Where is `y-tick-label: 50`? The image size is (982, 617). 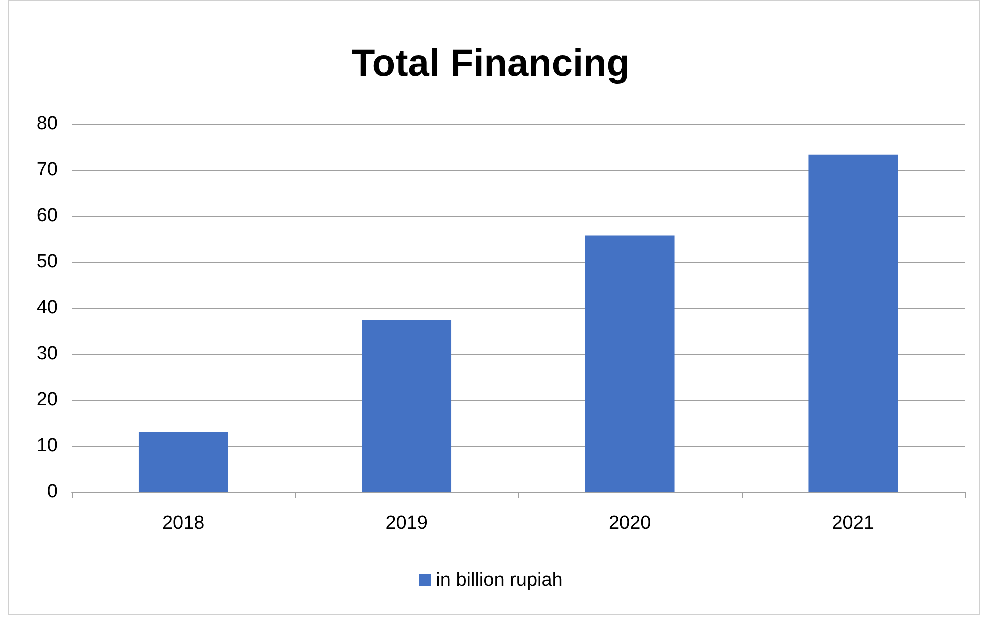
y-tick-label: 50 is located at coordinates (47, 262).